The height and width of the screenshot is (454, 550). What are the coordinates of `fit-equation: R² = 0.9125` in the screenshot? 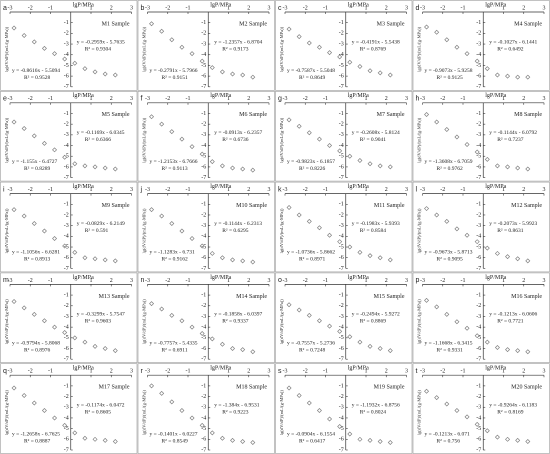 It's located at (450, 78).